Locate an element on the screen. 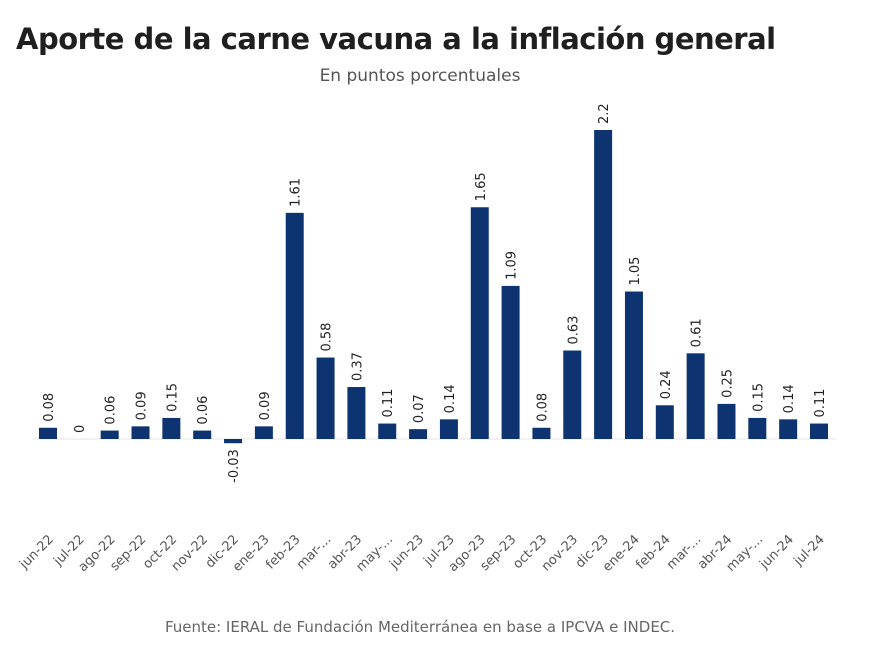  x-tick-label: jun-22 is located at coordinates (36, 552).